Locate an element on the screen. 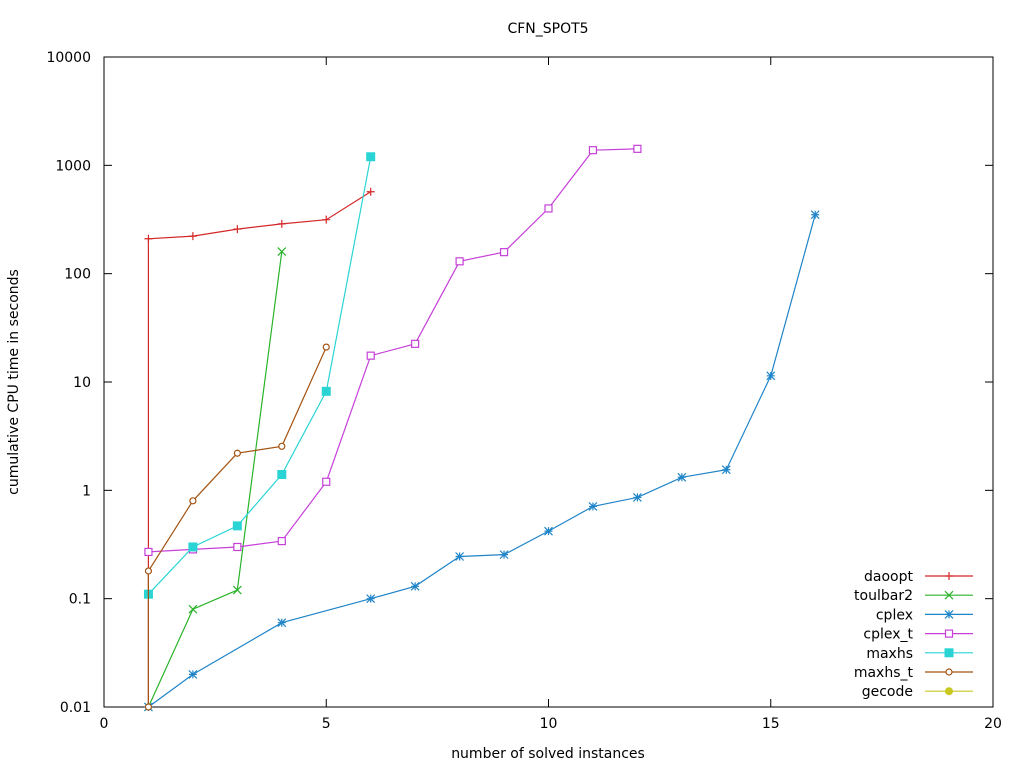  series-toulbar2 is located at coordinates (215, 479).